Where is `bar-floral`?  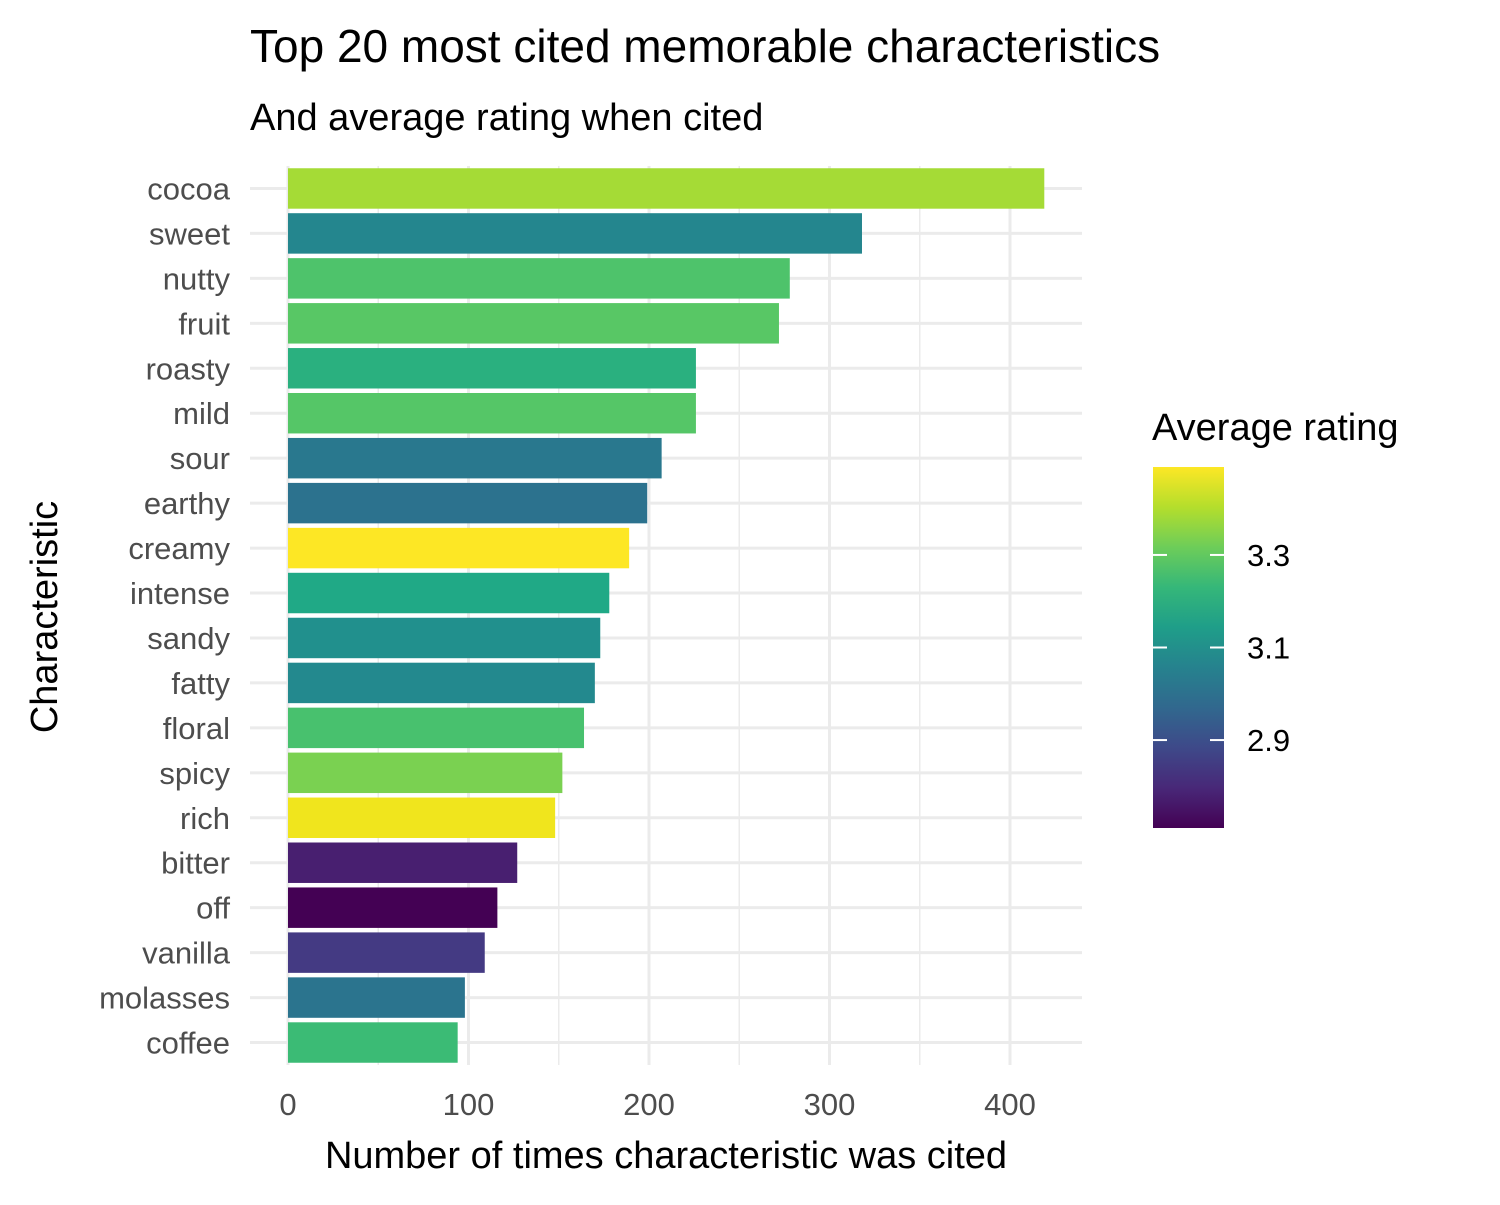
bar-floral is located at coordinates (436, 728).